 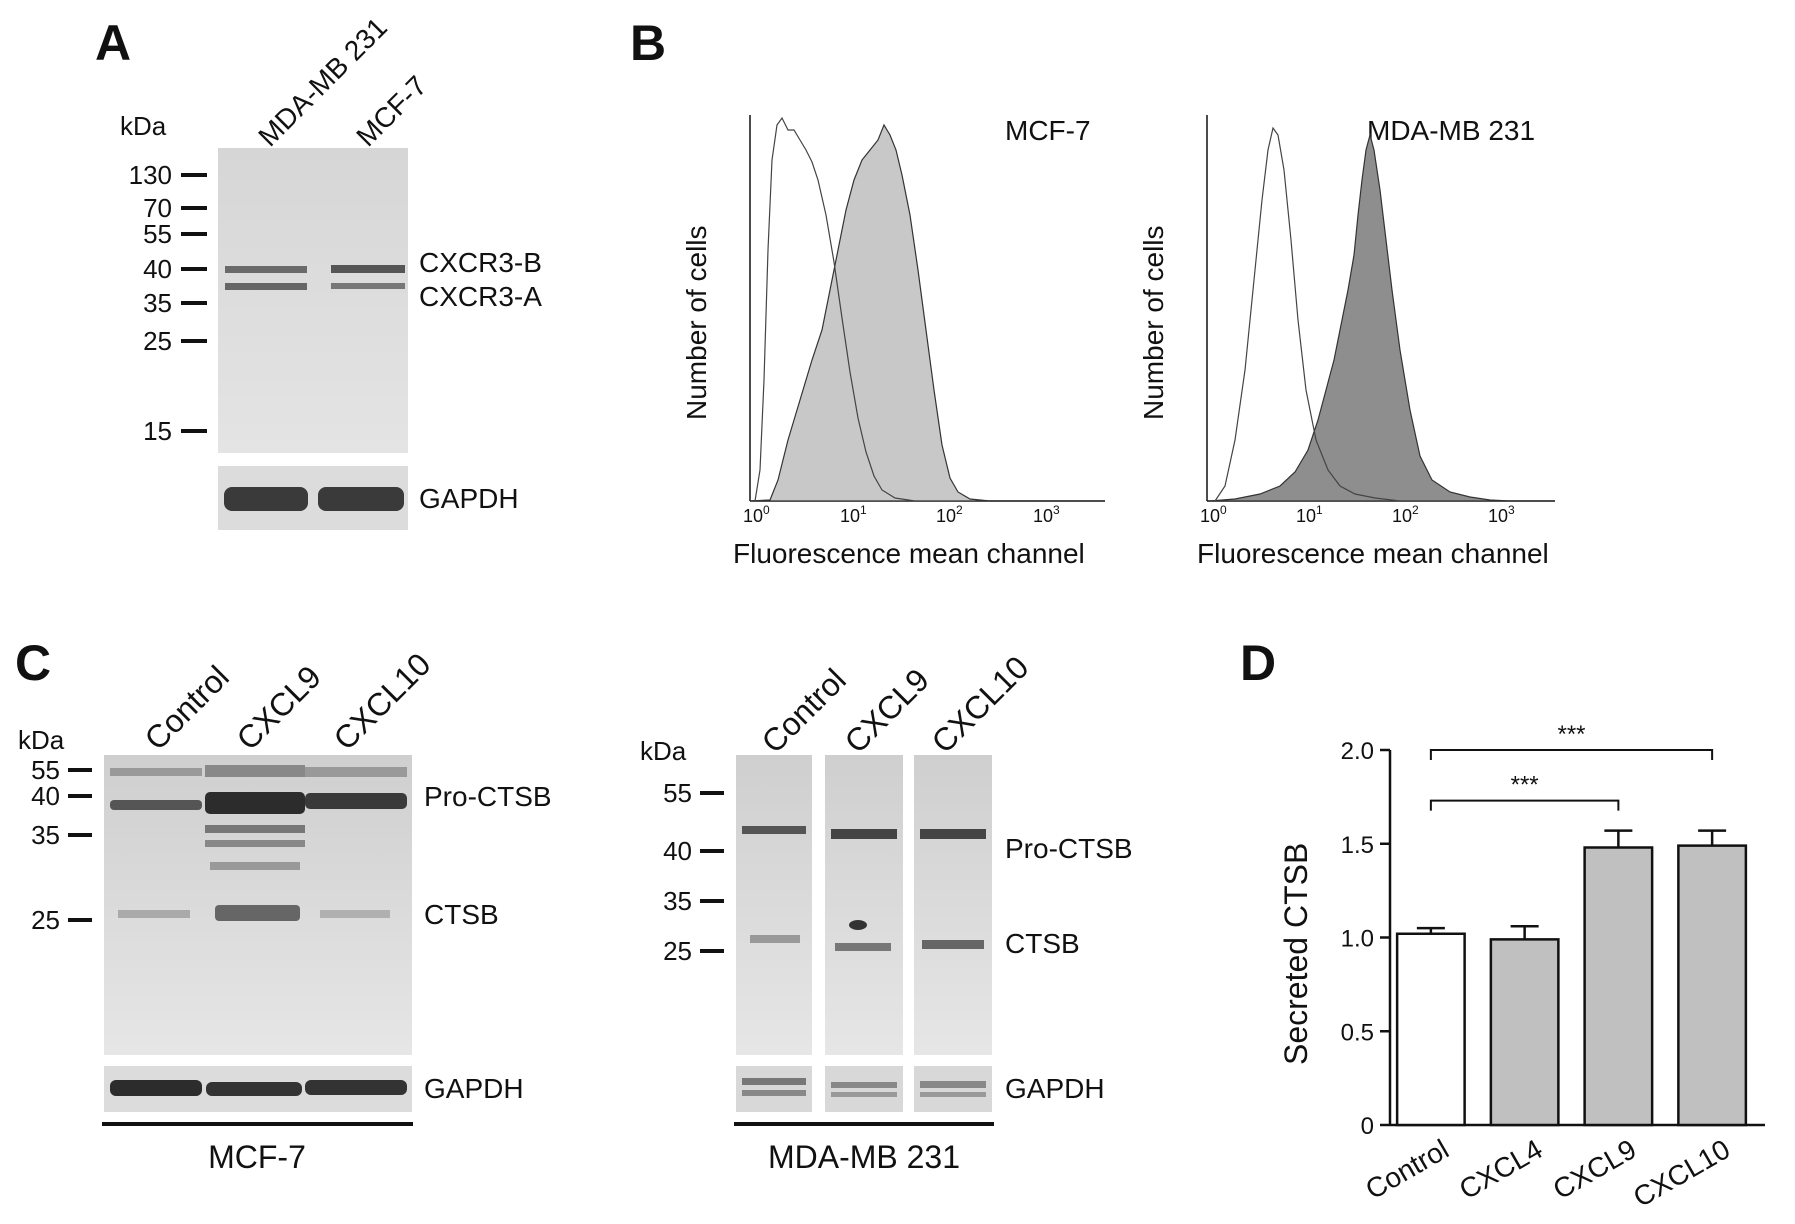 I want to click on cell-line-label: MCF-7, so click(x=257, y=1157).